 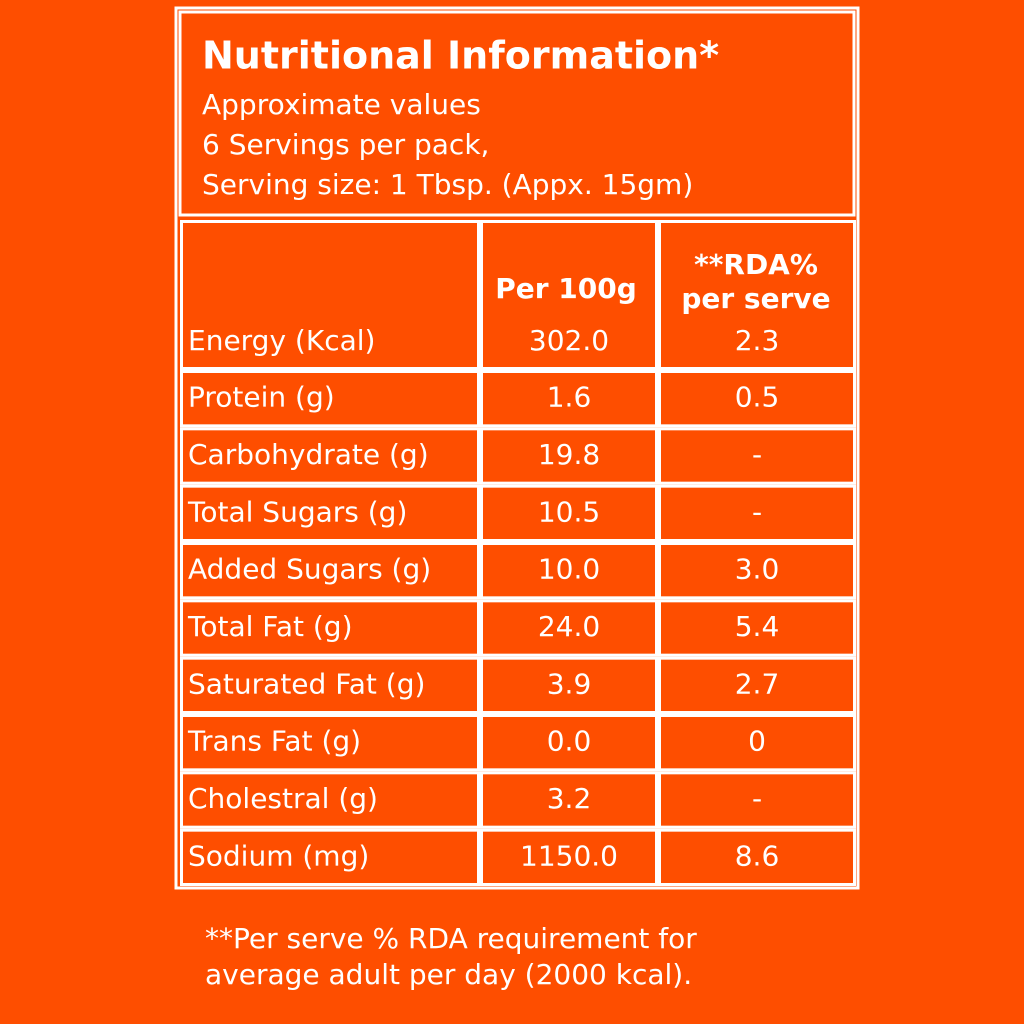 I want to click on nutrient-value: 8.6, so click(x=757, y=855).